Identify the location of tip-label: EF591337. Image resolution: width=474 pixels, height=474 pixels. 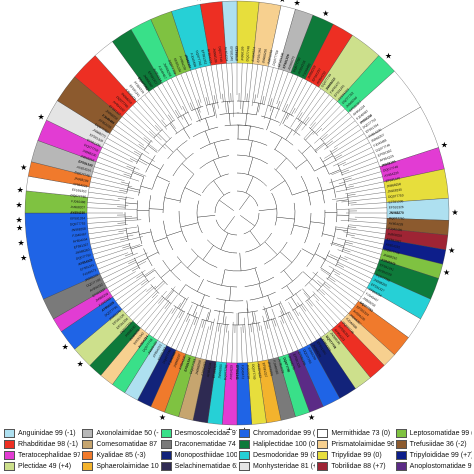
(393, 240).